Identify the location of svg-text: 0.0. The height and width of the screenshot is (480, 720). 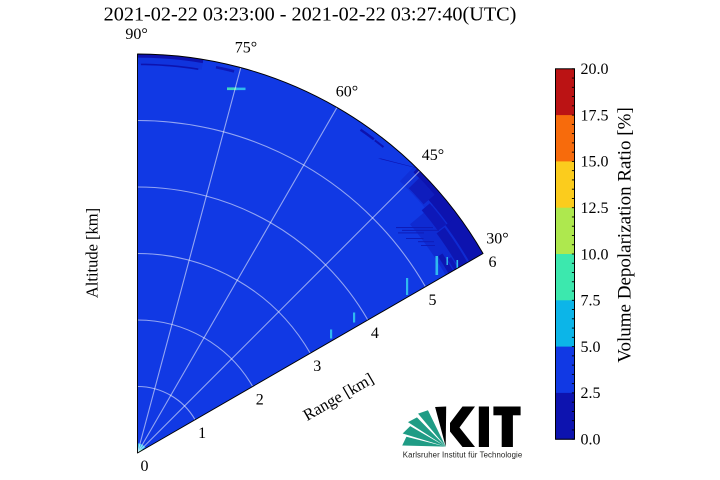
(591, 440).